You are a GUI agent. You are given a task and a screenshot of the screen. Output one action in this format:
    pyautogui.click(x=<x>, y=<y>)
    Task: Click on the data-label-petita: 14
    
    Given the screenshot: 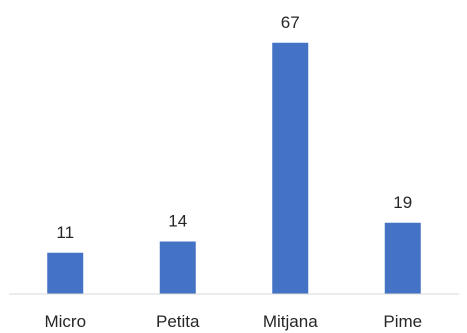 What is the action you would take?
    pyautogui.click(x=177, y=221)
    